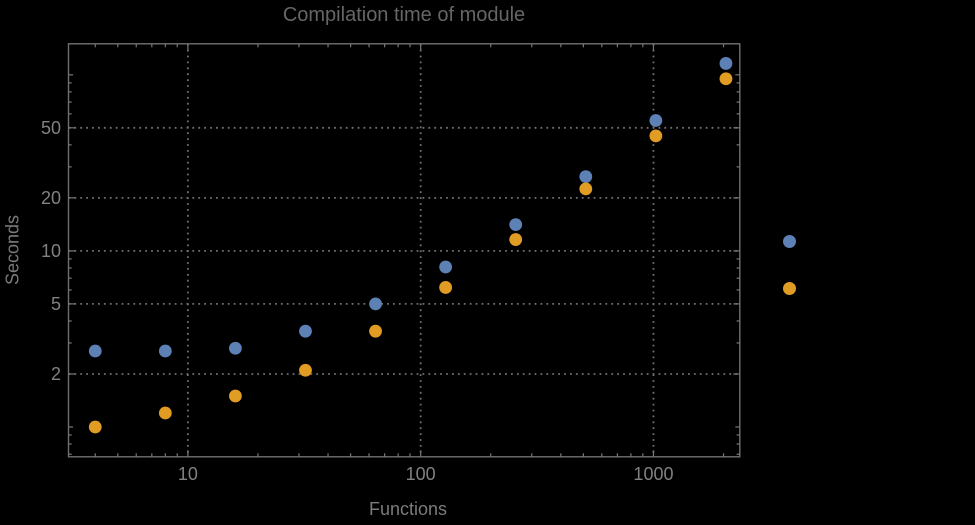 This screenshot has height=525, width=975. I want to click on data-point-orange-x8, so click(165, 413).